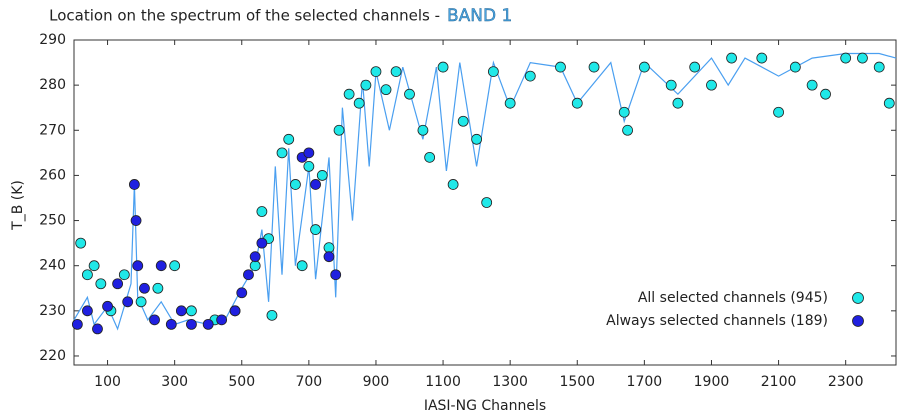 The height and width of the screenshot is (416, 897). I want to click on legend-label: All selected channels (945), so click(733, 298).